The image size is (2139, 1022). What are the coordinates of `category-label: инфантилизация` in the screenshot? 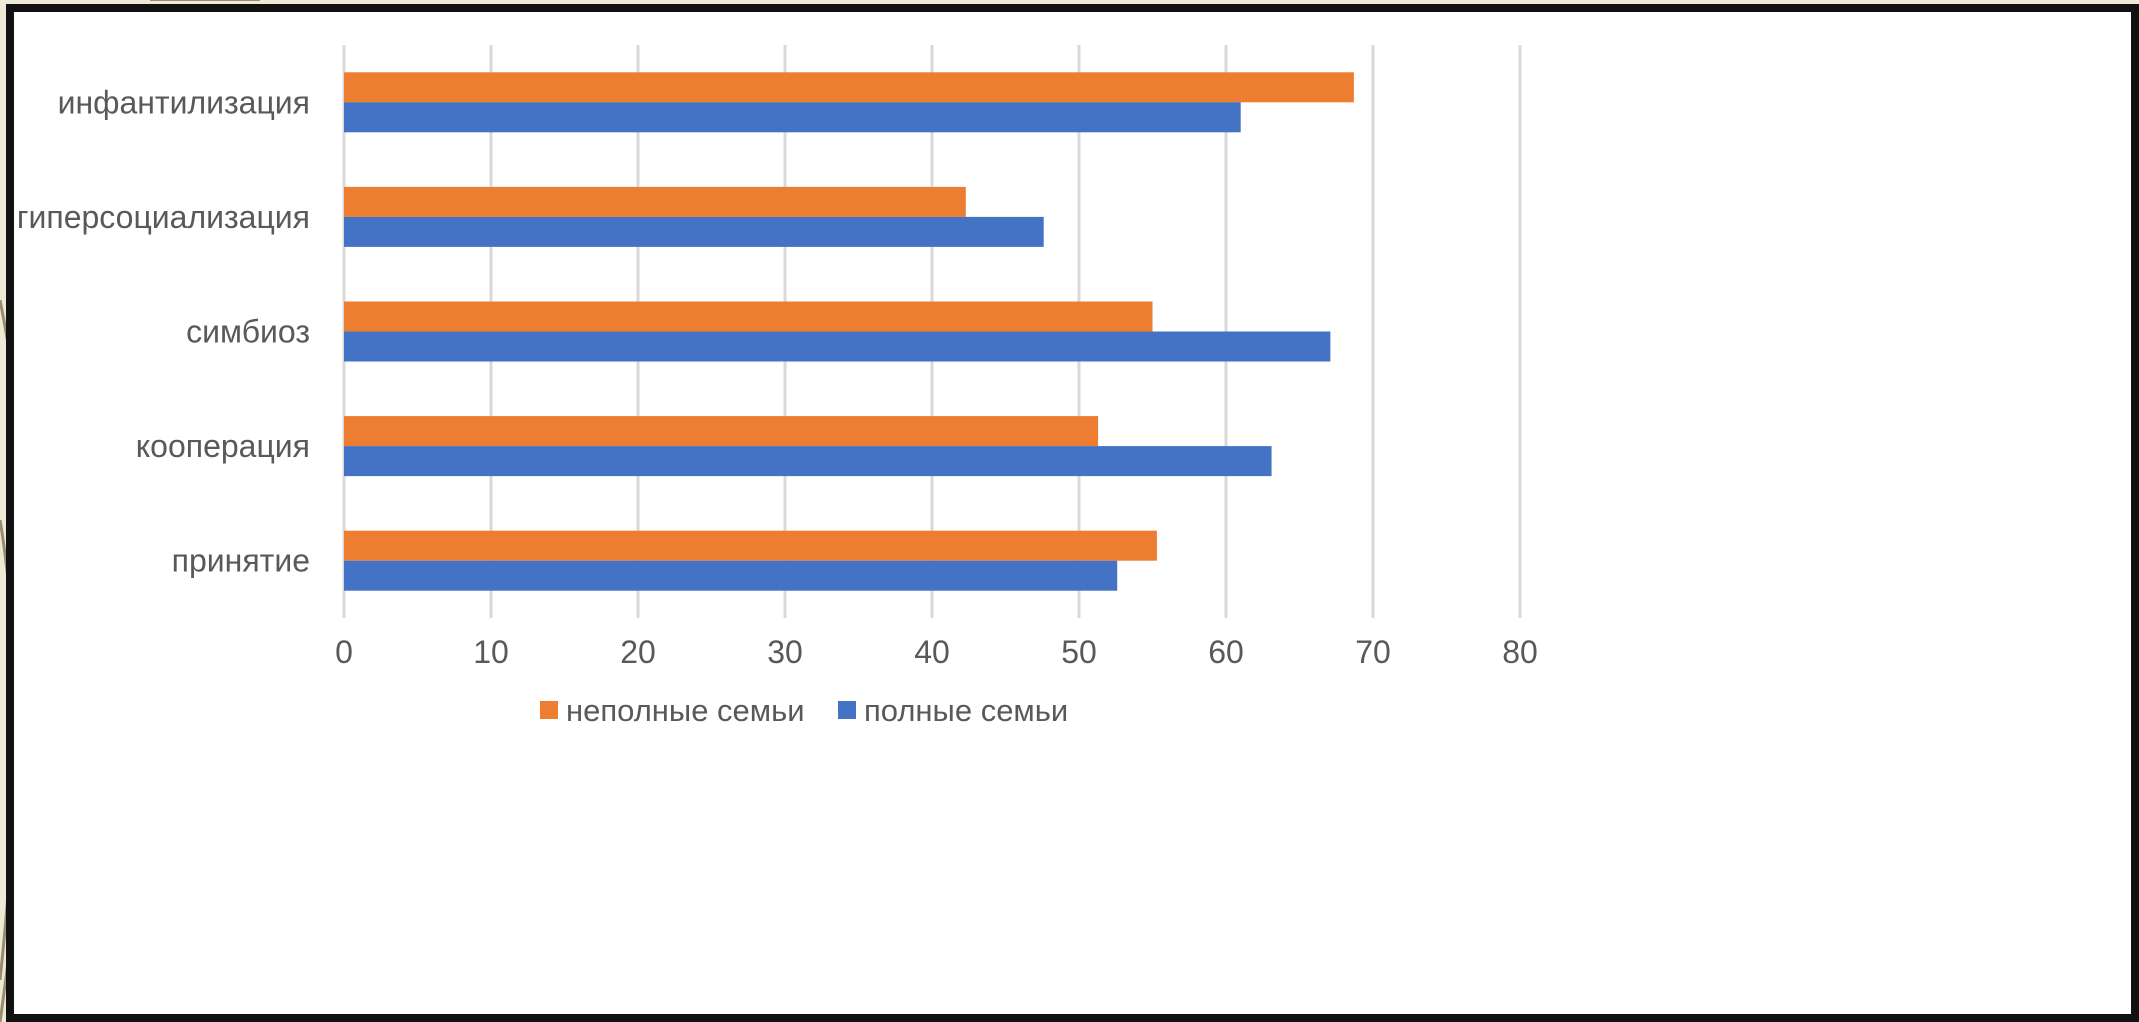 It's located at (184, 102).